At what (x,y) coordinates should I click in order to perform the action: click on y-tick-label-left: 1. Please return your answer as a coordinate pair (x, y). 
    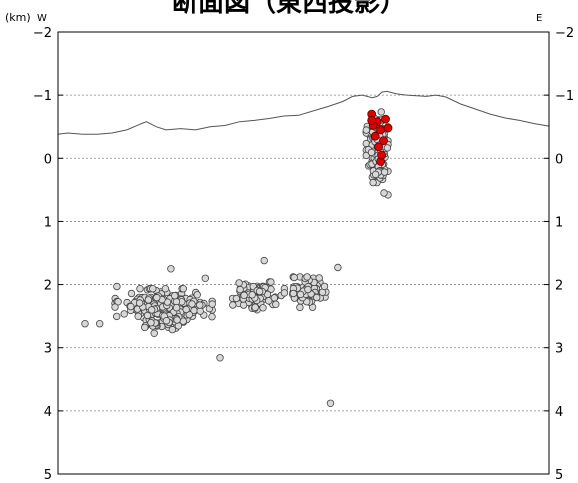
    Looking at the image, I should click on (48, 222).